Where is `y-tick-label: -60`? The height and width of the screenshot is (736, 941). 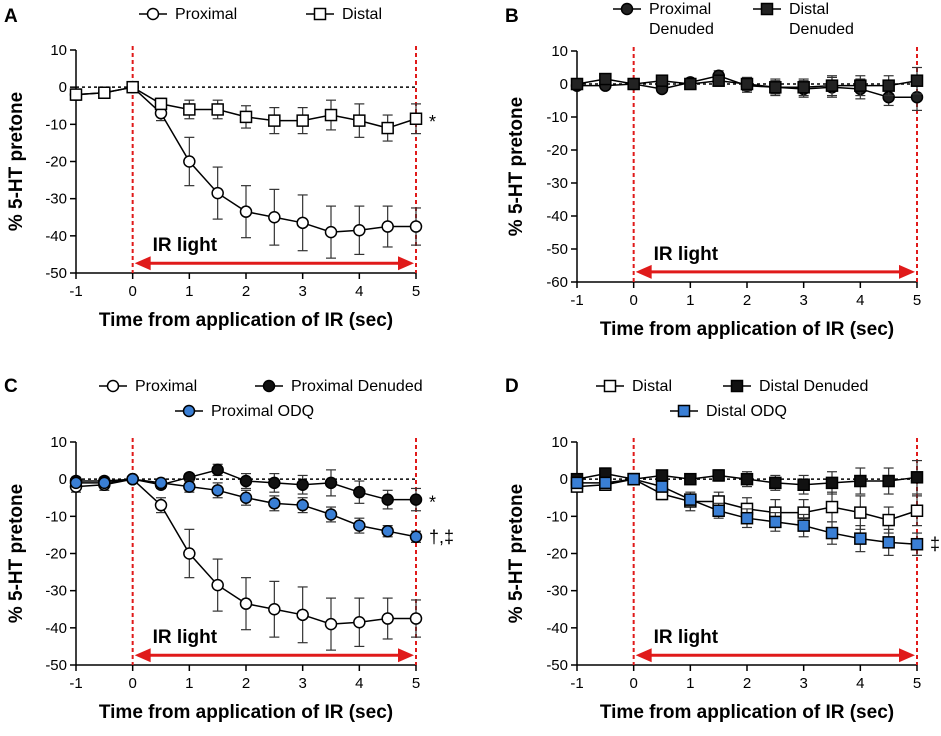 y-tick-label: -60 is located at coordinates (557, 282).